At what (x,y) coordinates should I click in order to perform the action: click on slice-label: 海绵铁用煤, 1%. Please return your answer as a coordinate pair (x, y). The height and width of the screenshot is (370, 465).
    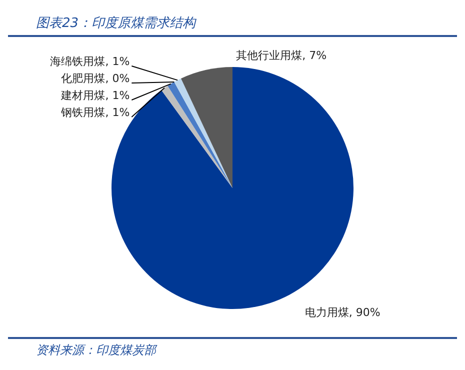
    Looking at the image, I should click on (90, 61).